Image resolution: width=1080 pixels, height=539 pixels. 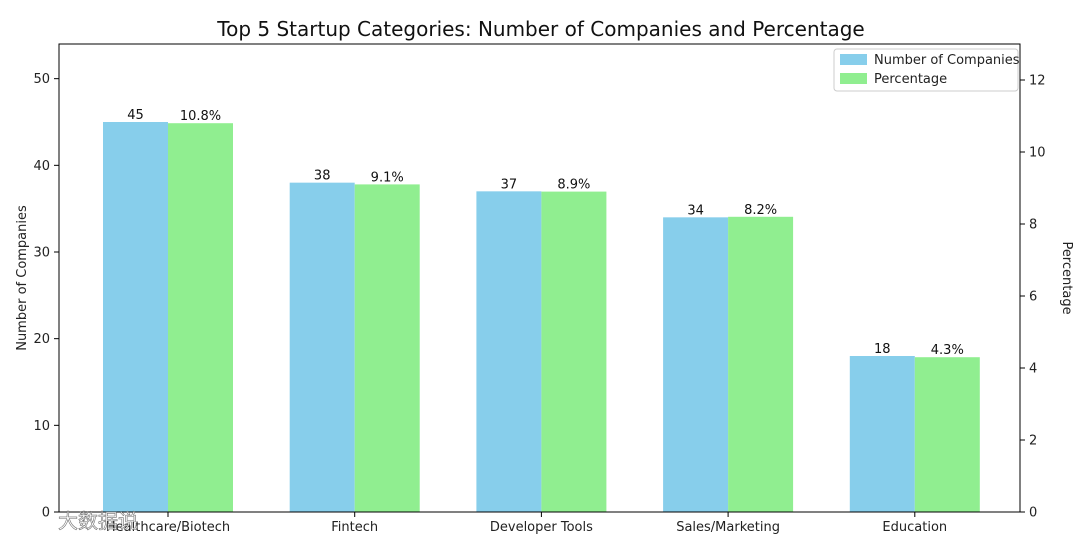 I want to click on y2-tick-label: 6, so click(x=1033, y=297).